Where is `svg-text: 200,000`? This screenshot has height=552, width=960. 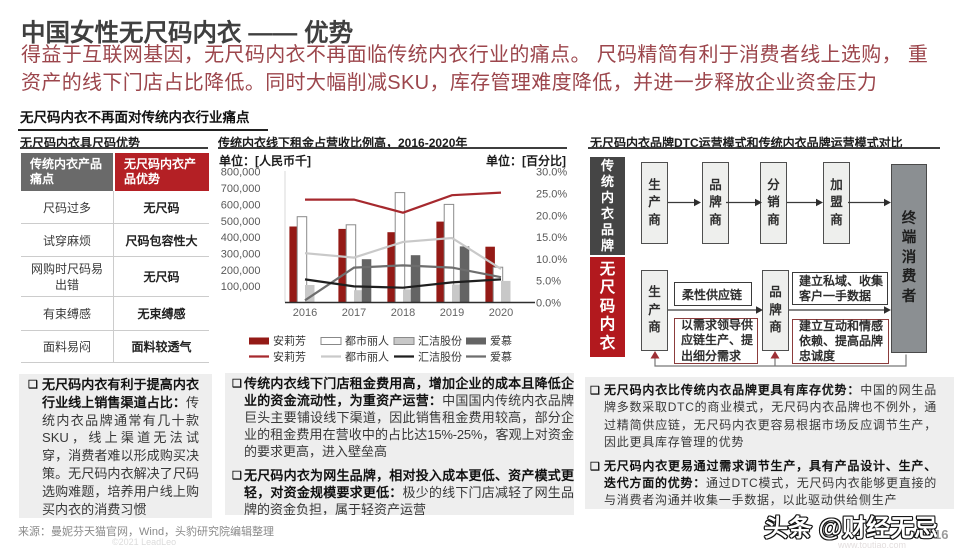 svg-text: 200,000 is located at coordinates (241, 271).